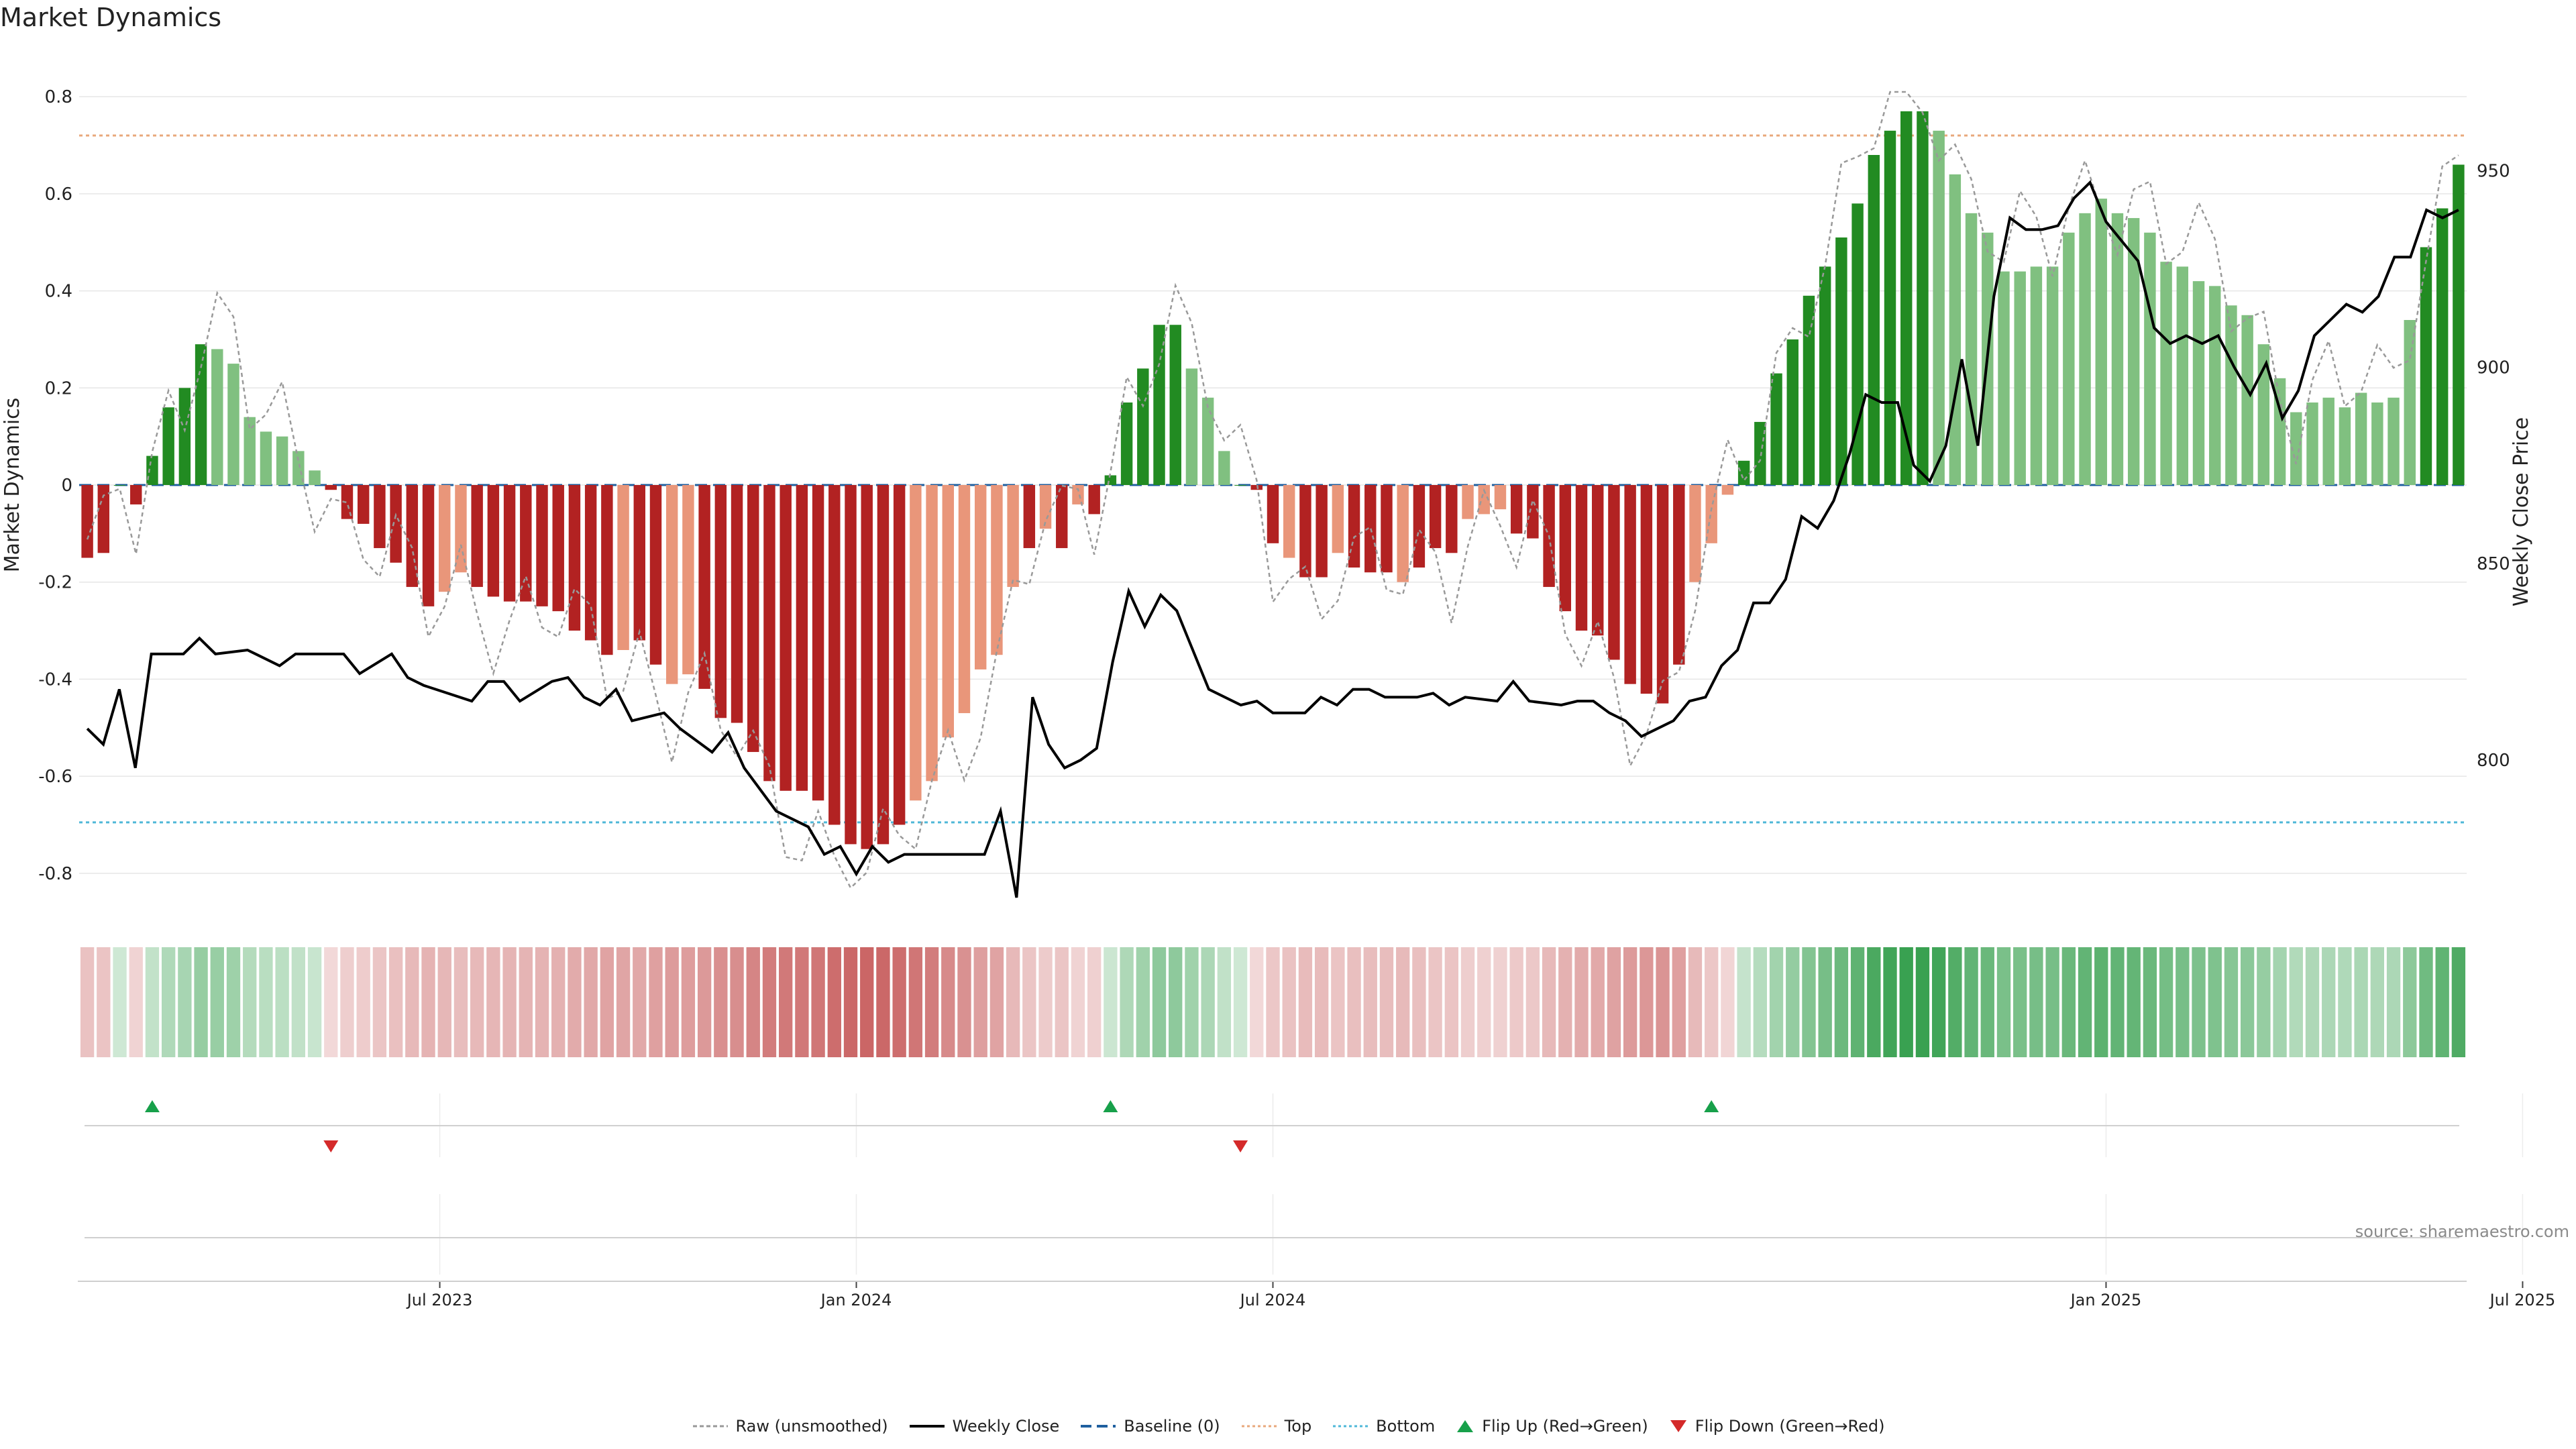 Image resolution: width=2576 pixels, height=1449 pixels. I want to click on x-tick-label: Jan 2024, so click(856, 1300).